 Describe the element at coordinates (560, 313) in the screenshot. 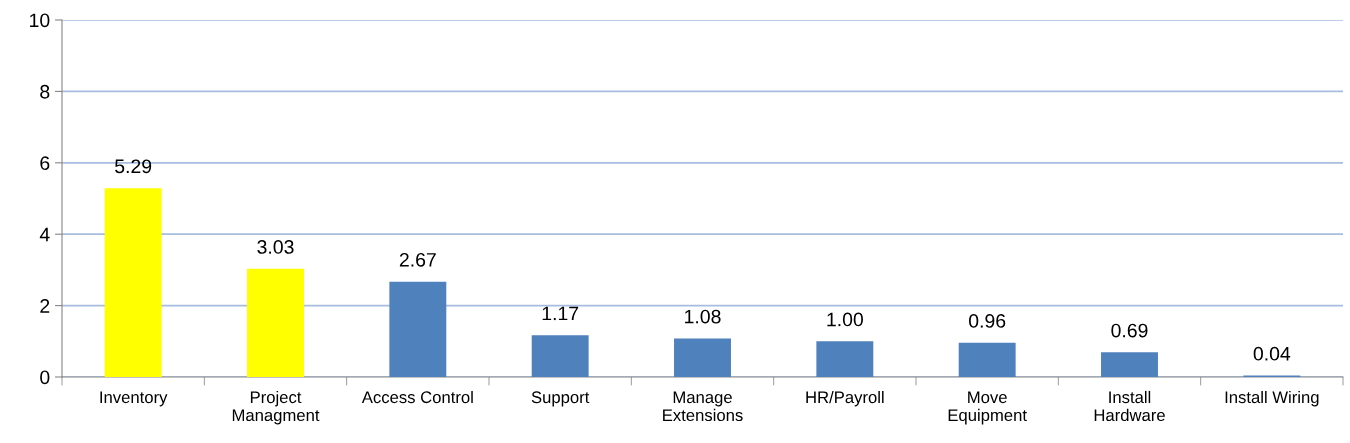

I see `data-label: 1.17` at that location.